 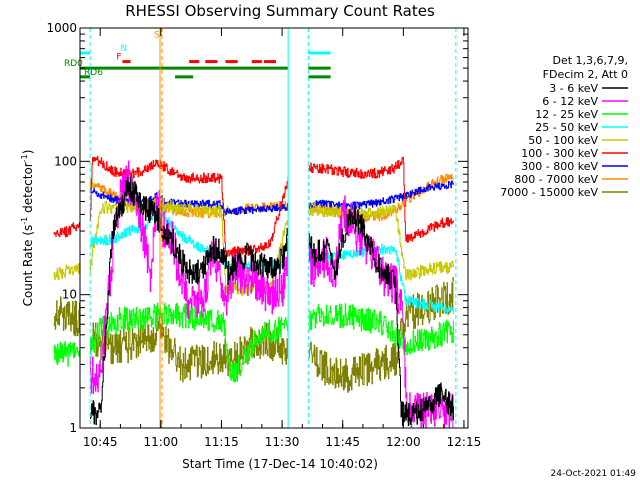 What do you see at coordinates (594, 474) in the screenshot?
I see `timestamp: 24-Oct-2021 01:49` at bounding box center [594, 474].